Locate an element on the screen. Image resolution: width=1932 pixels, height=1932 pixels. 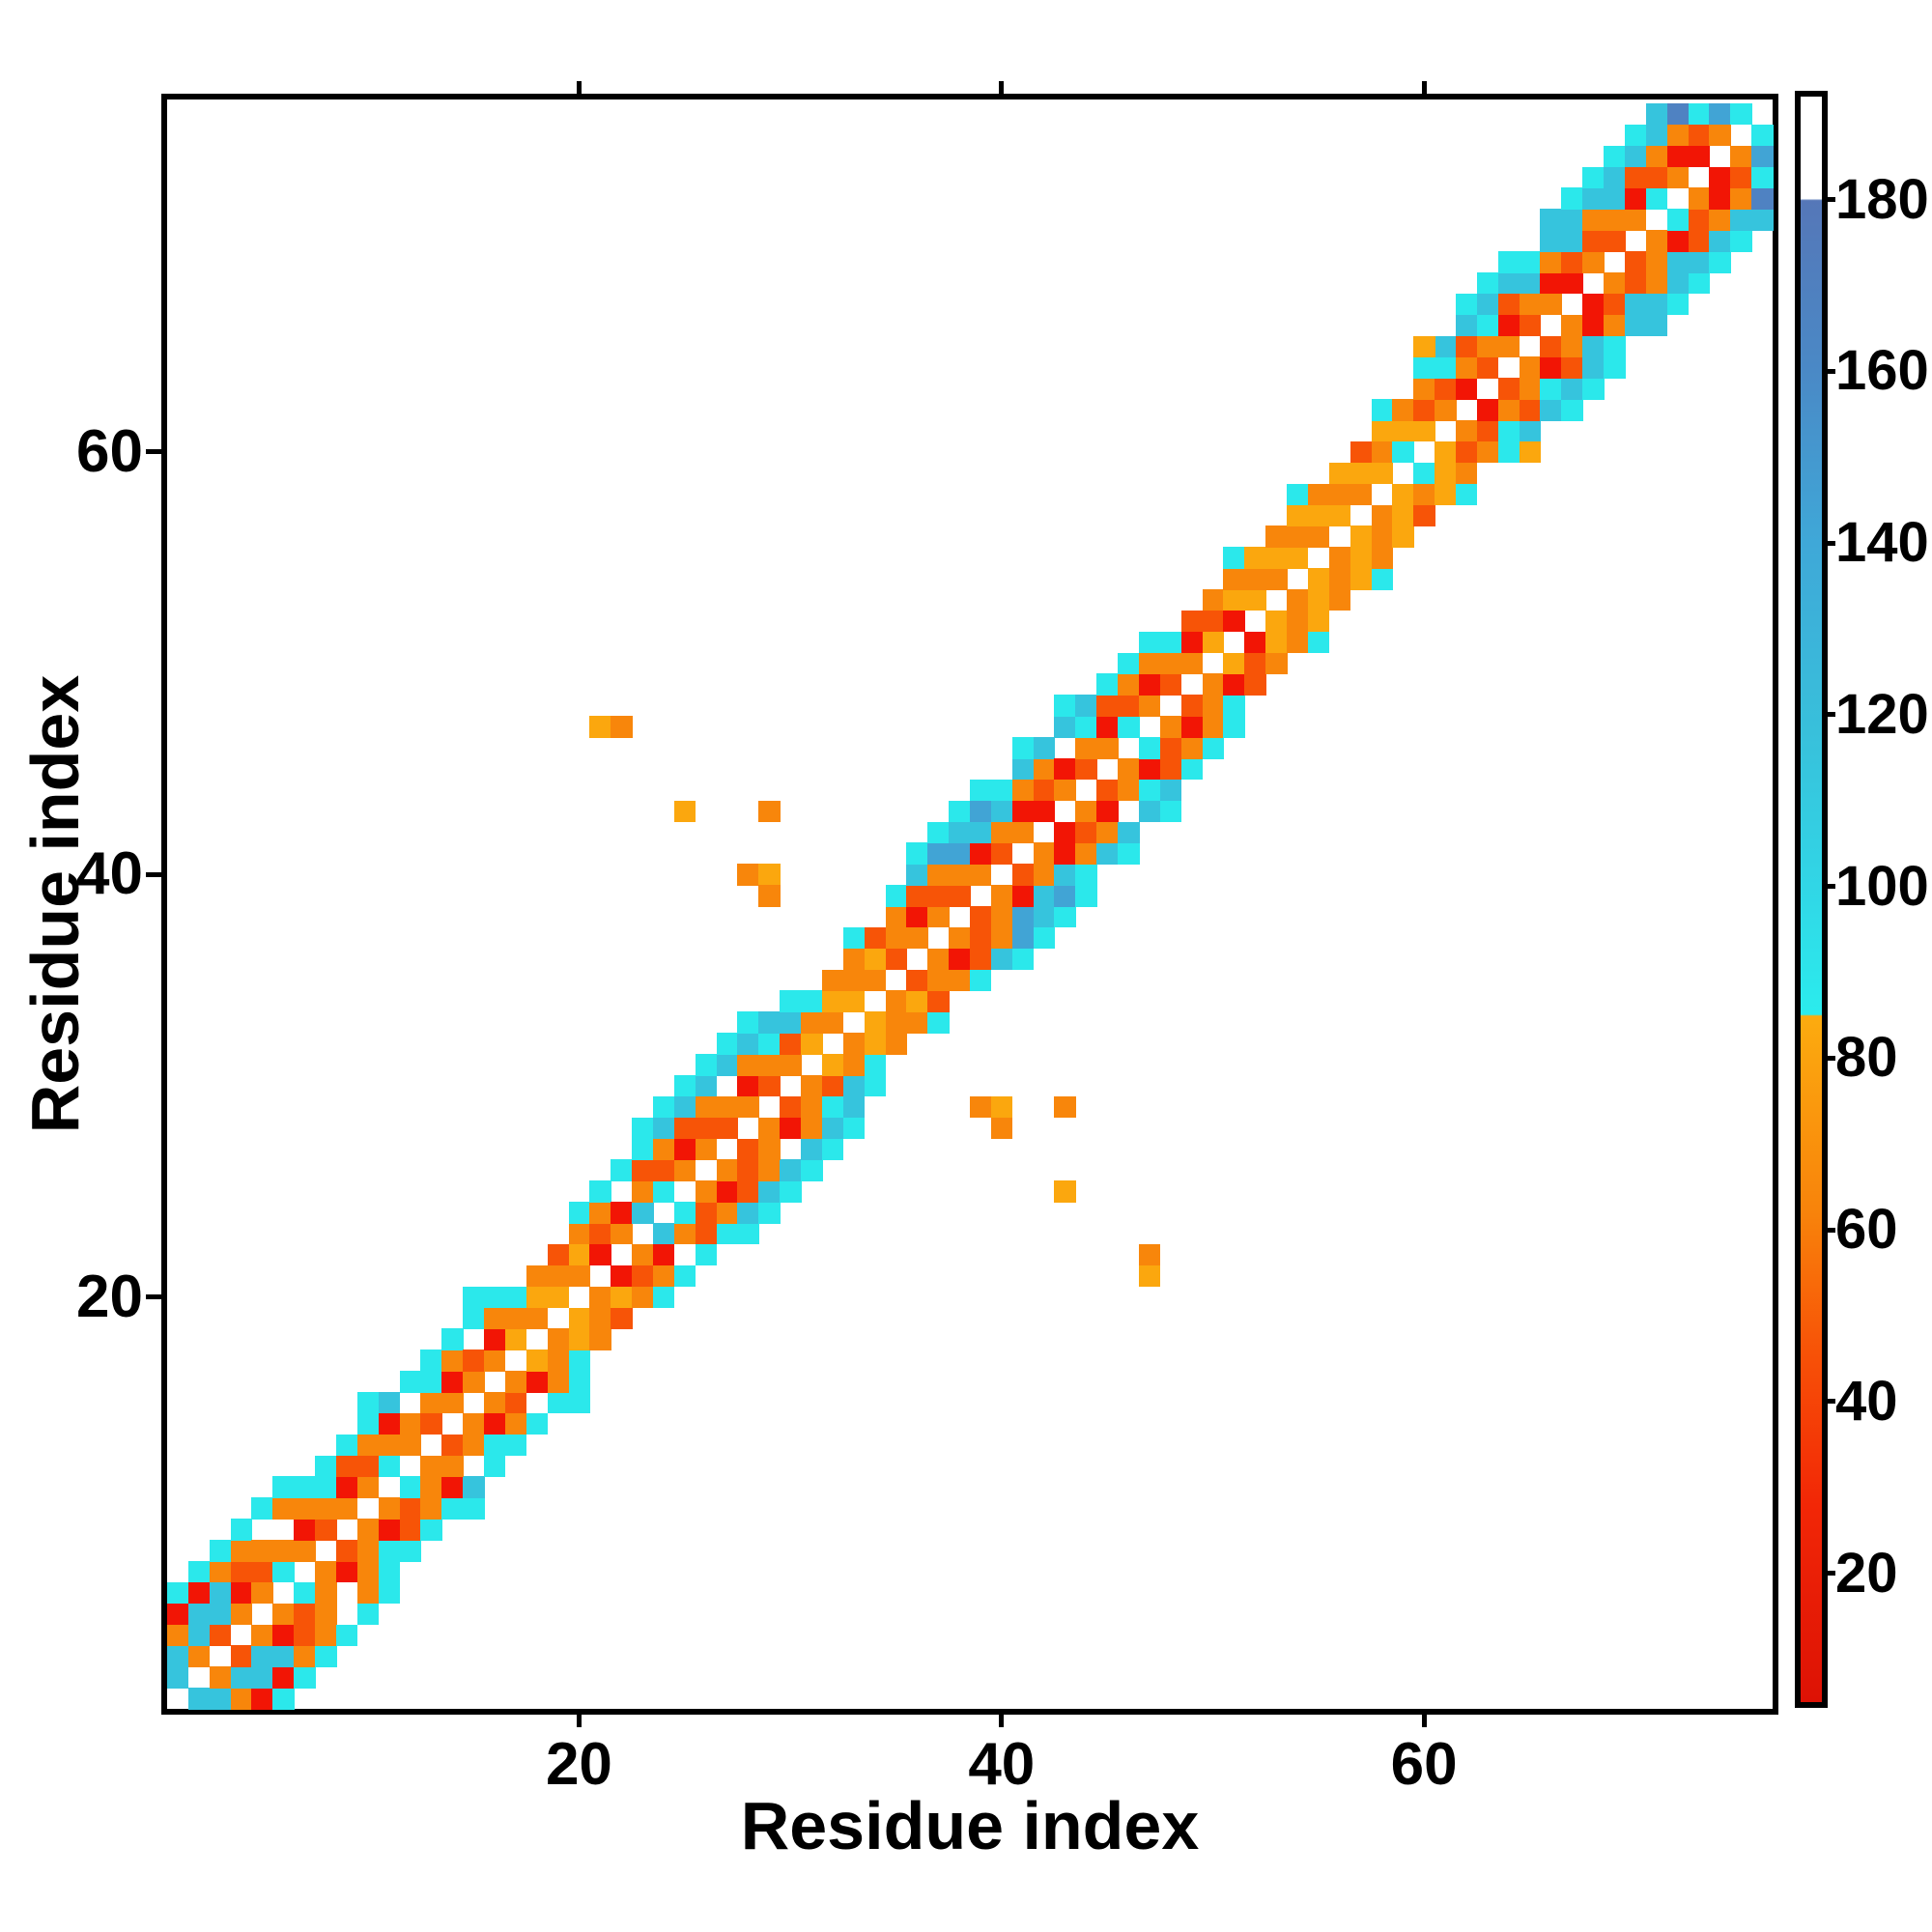
colorbar is located at coordinates (1811, 899).